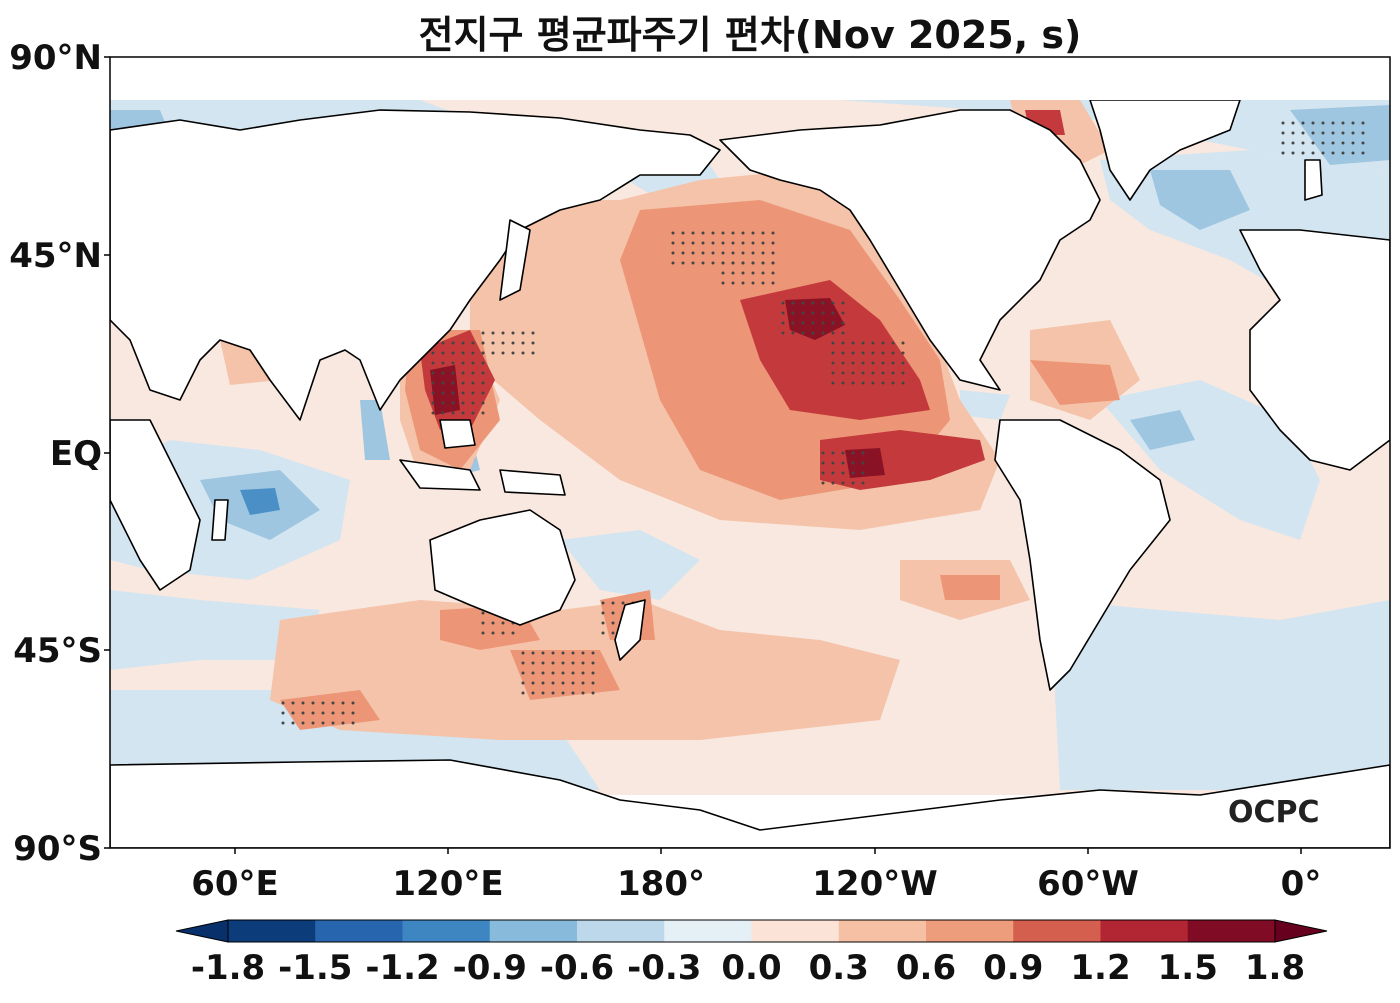 Image resolution: width=1400 pixels, height=1003 pixels. I want to click on colorbar-over-arrow, so click(1301, 931).